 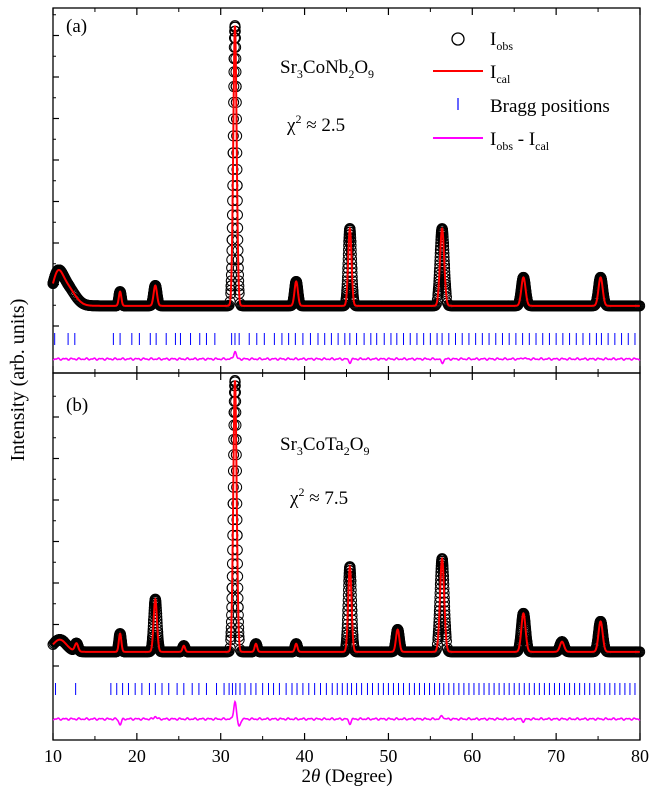 What do you see at coordinates (388, 756) in the screenshot?
I see `x-tick-label: 50` at bounding box center [388, 756].